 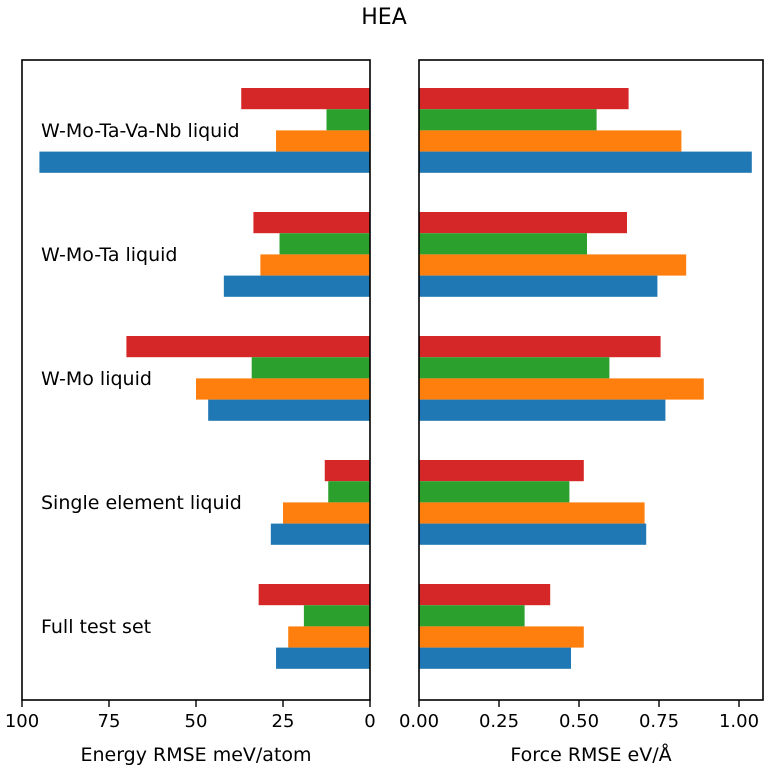 What do you see at coordinates (579, 721) in the screenshot?
I see `x-tick-label: 0.50` at bounding box center [579, 721].